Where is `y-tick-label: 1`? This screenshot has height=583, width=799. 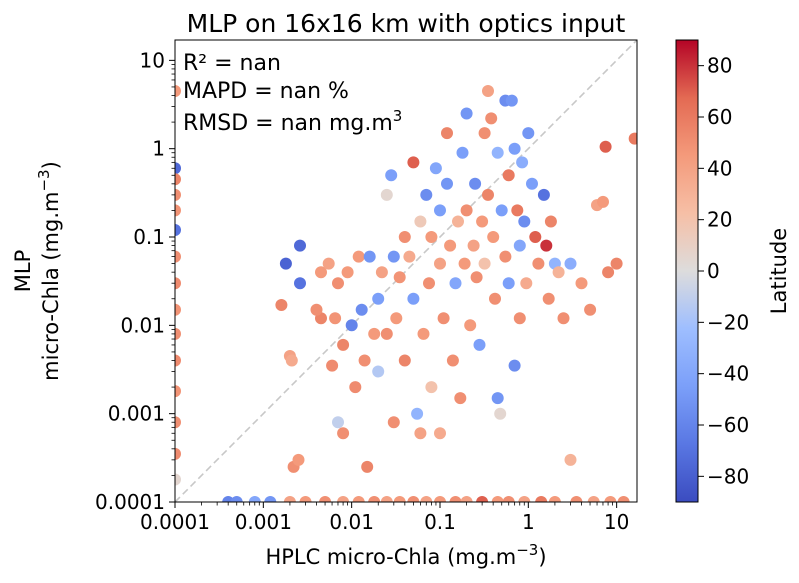
y-tick-label: 1 is located at coordinates (158, 149).